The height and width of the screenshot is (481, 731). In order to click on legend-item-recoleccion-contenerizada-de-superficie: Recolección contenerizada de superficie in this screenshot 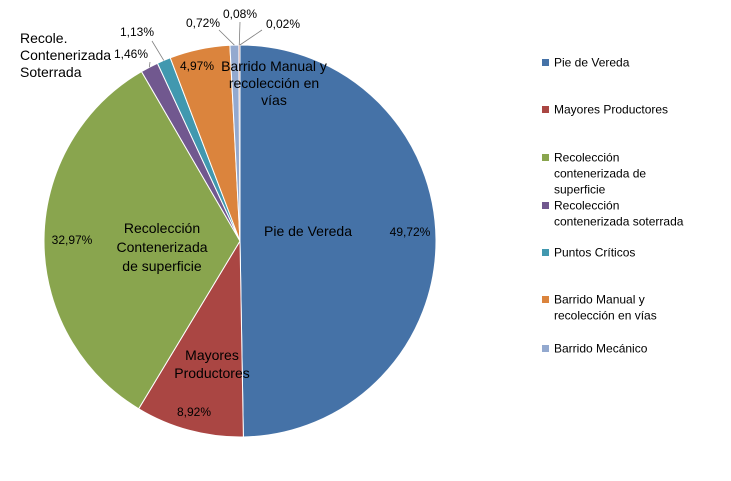, I will do `click(594, 174)`.